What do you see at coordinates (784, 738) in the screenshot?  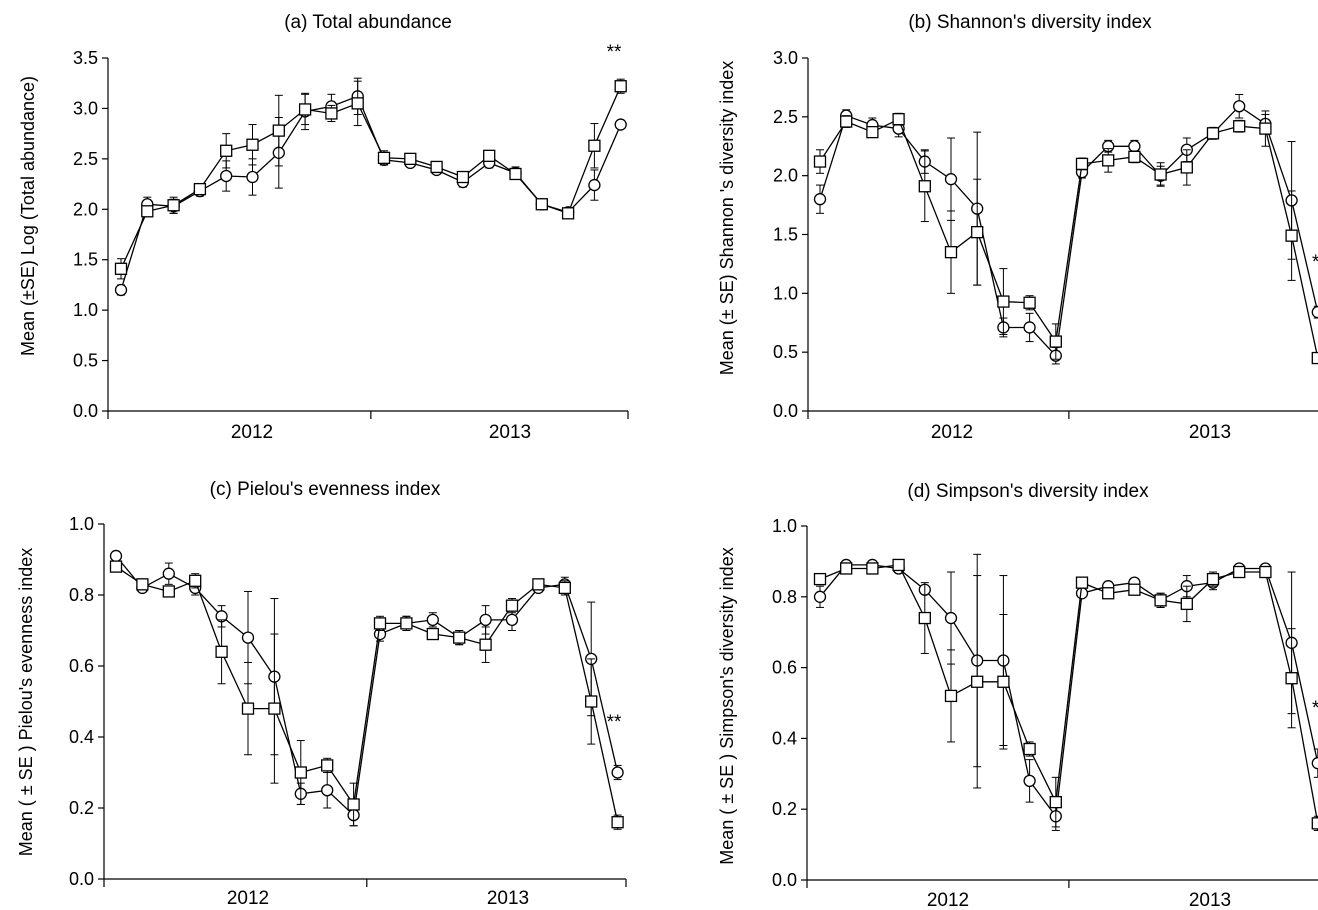 I see `y-tick-label: 0.4` at bounding box center [784, 738].